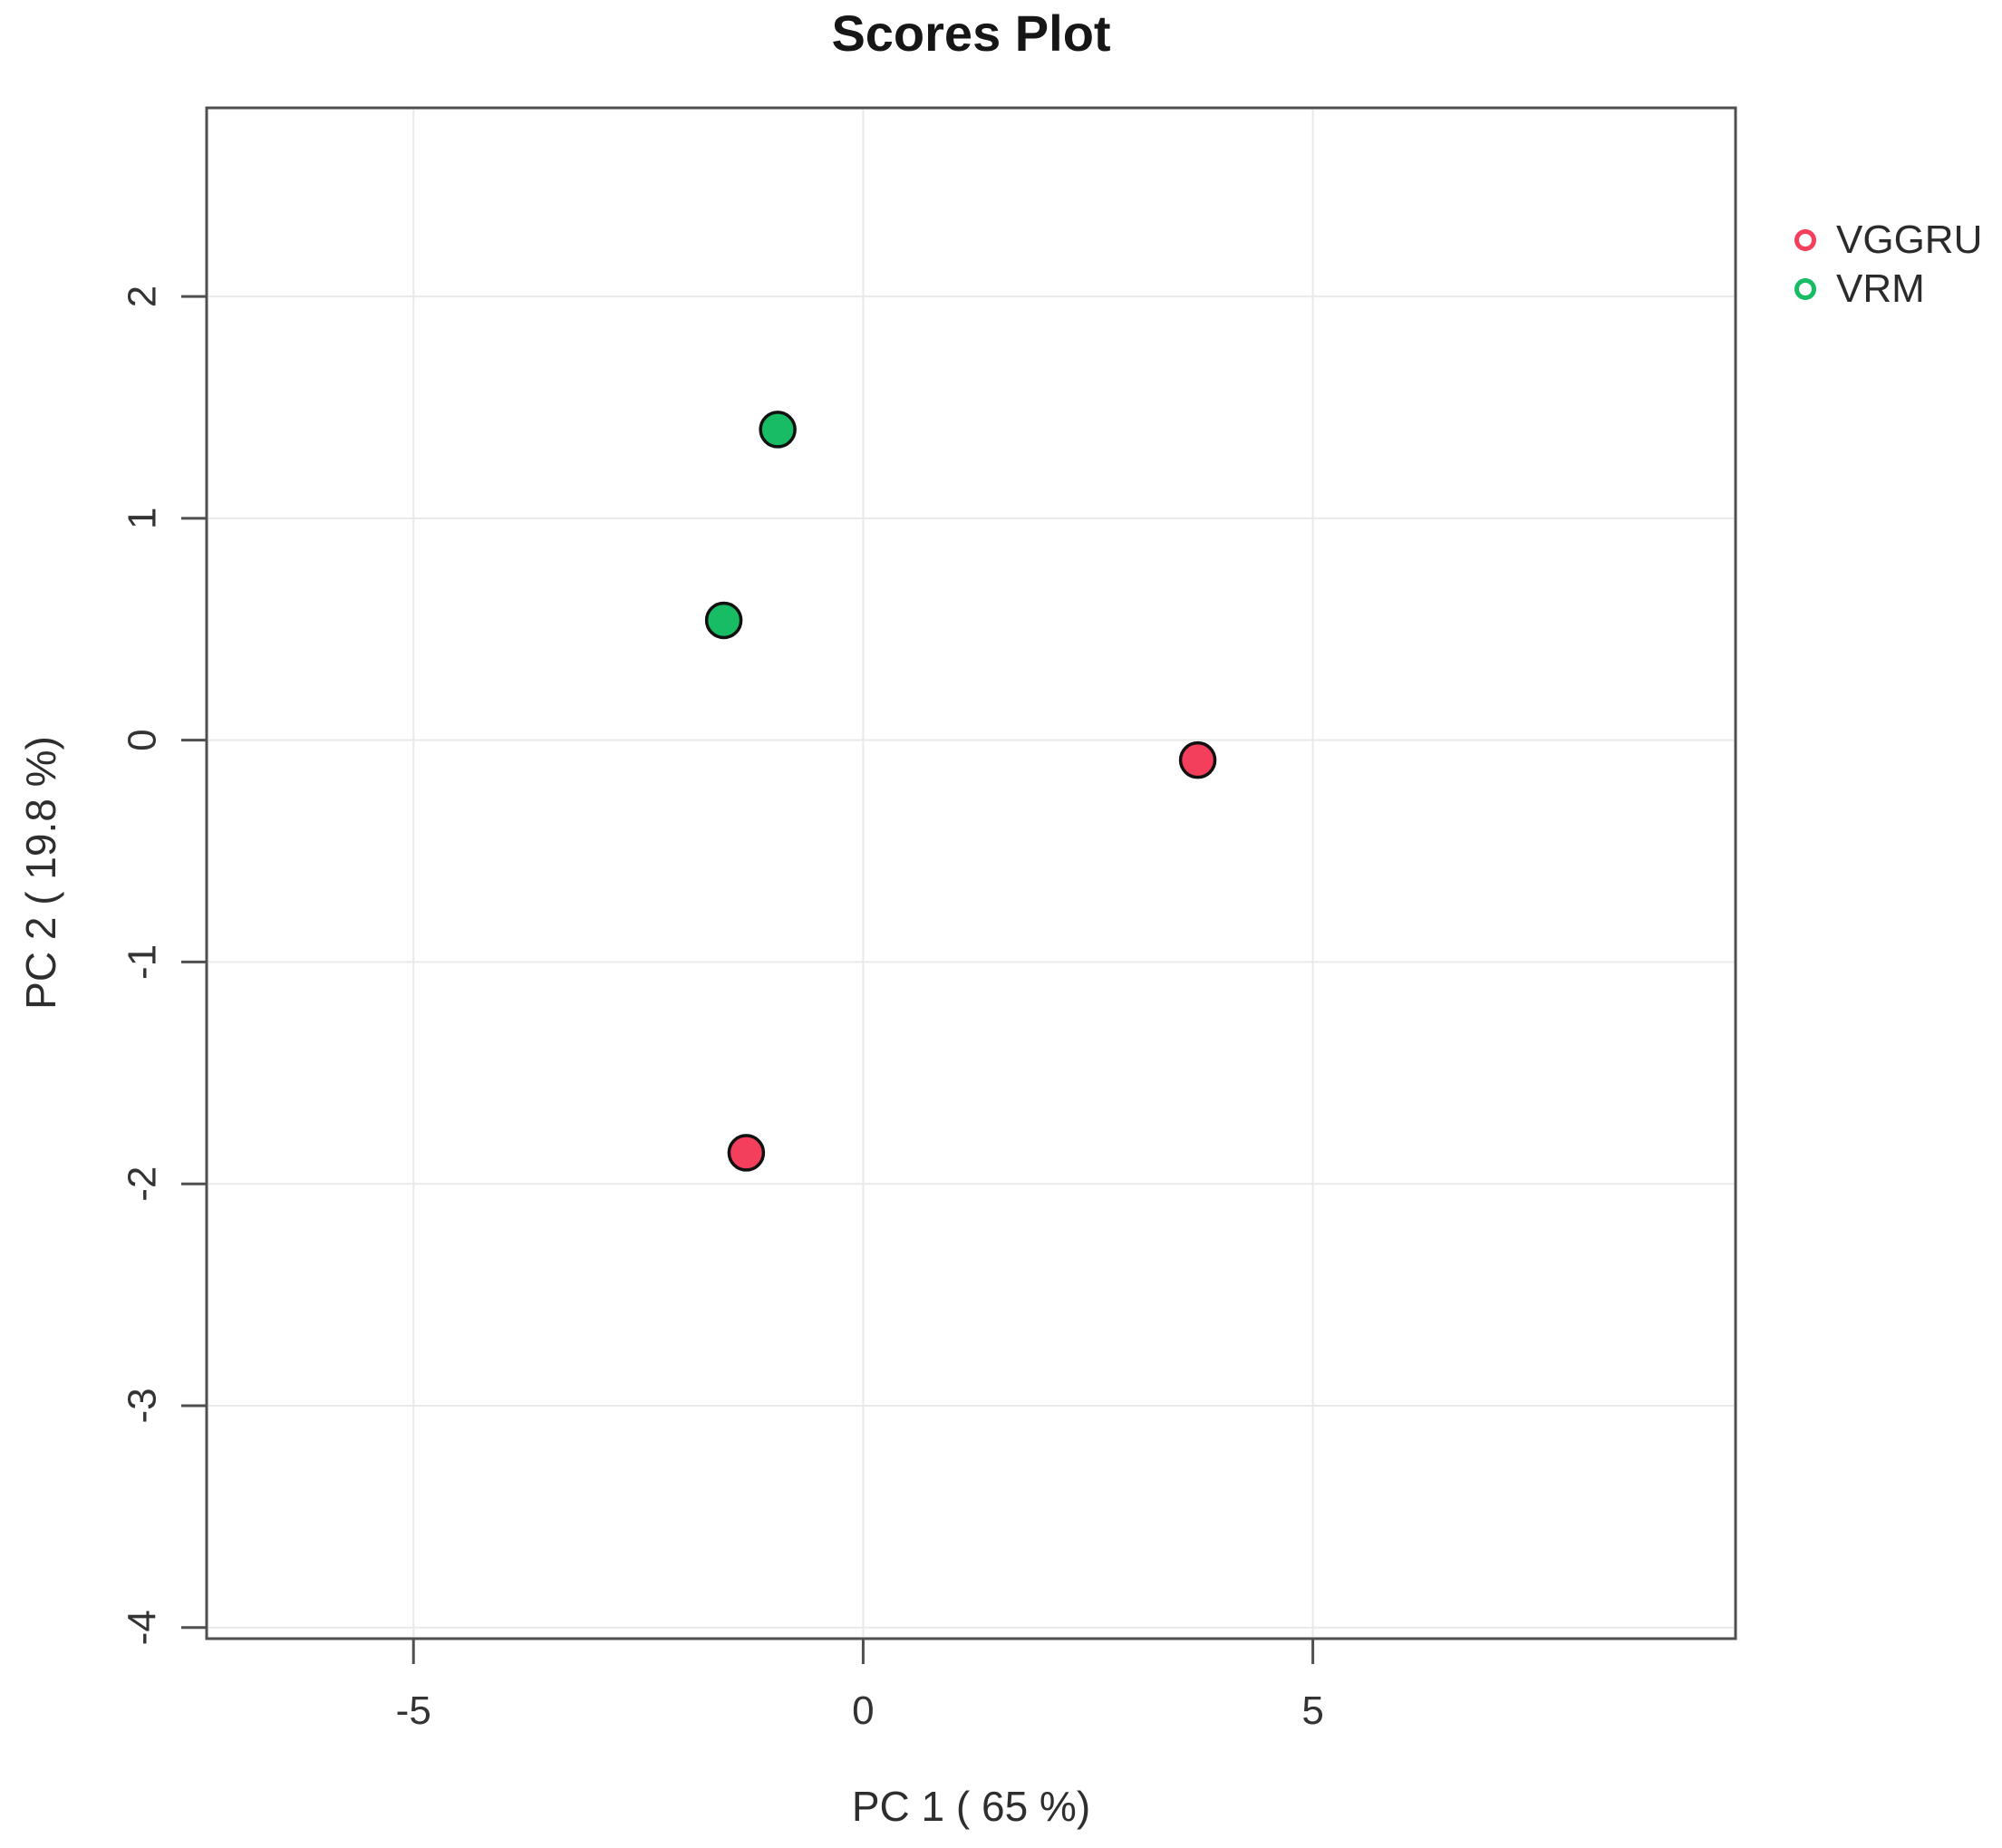 The width and height of the screenshot is (2002, 1848). I want to click on legend-label-vggru: VGGRU, so click(1909, 240).